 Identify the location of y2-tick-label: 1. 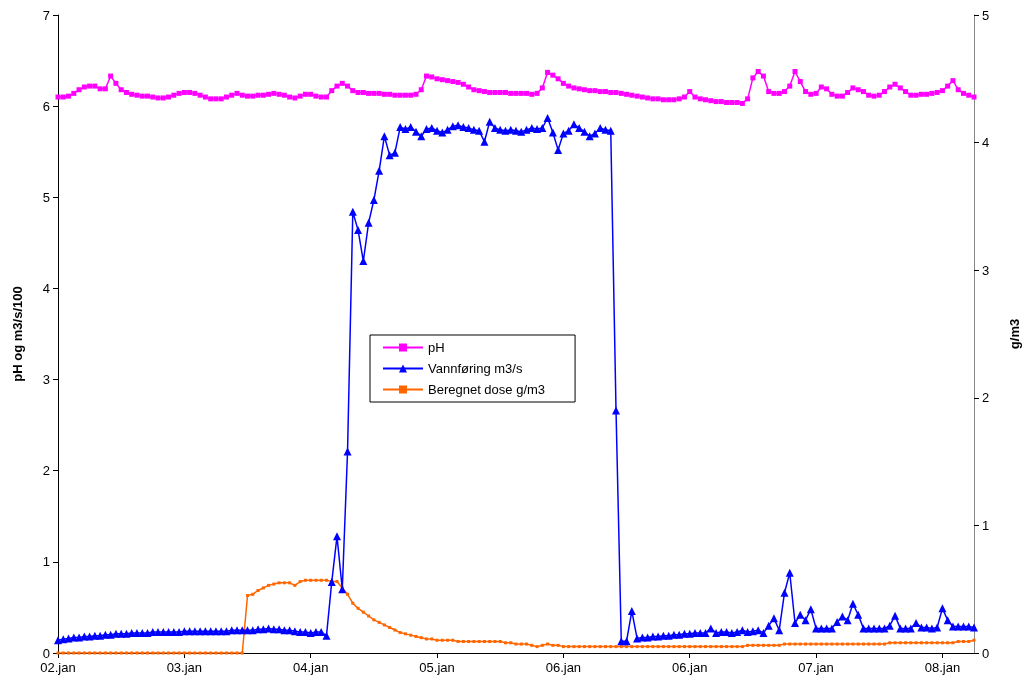
(986, 525).